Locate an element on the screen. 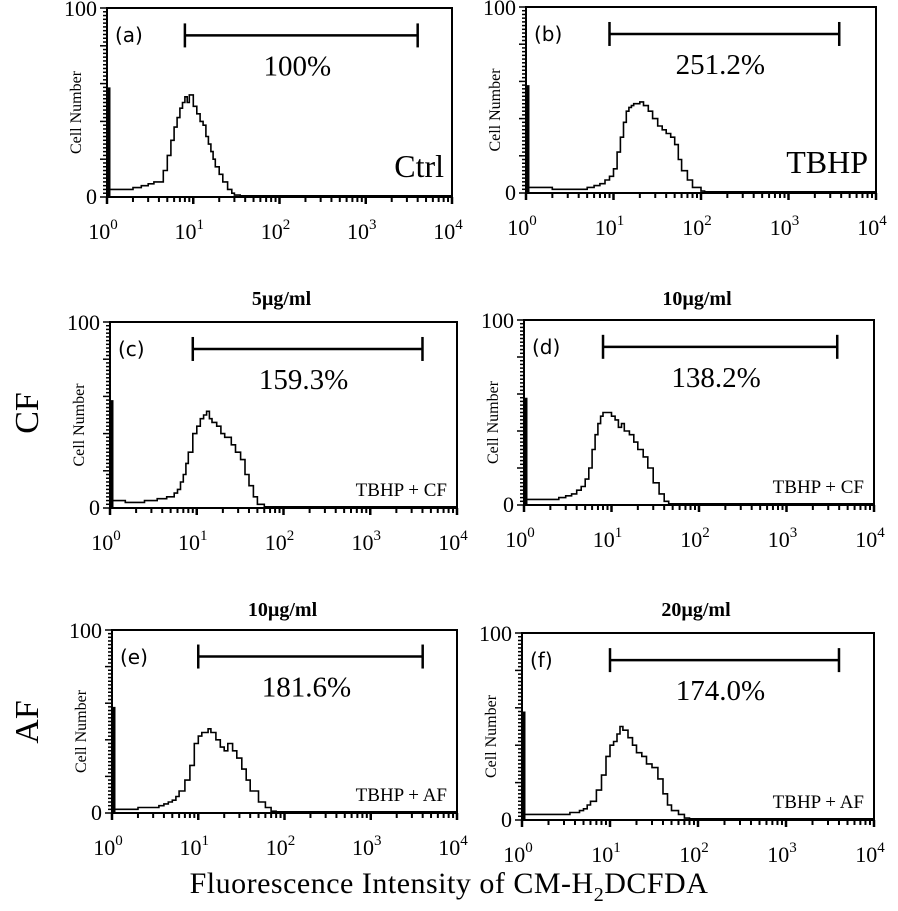  panel-a-ytick-label-max: 100 is located at coordinates (80, 10).